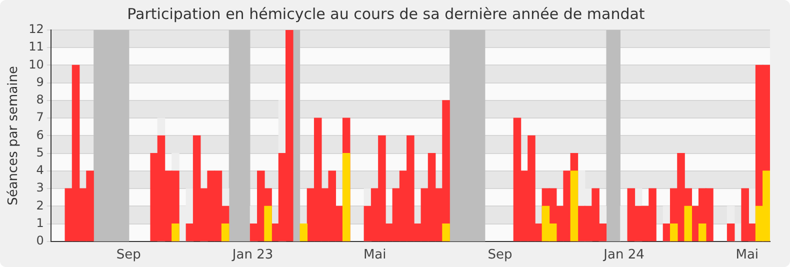 This screenshot has height=267, width=790. What do you see at coordinates (40, 223) in the screenshot?
I see `y-tick-label: 1` at bounding box center [40, 223].